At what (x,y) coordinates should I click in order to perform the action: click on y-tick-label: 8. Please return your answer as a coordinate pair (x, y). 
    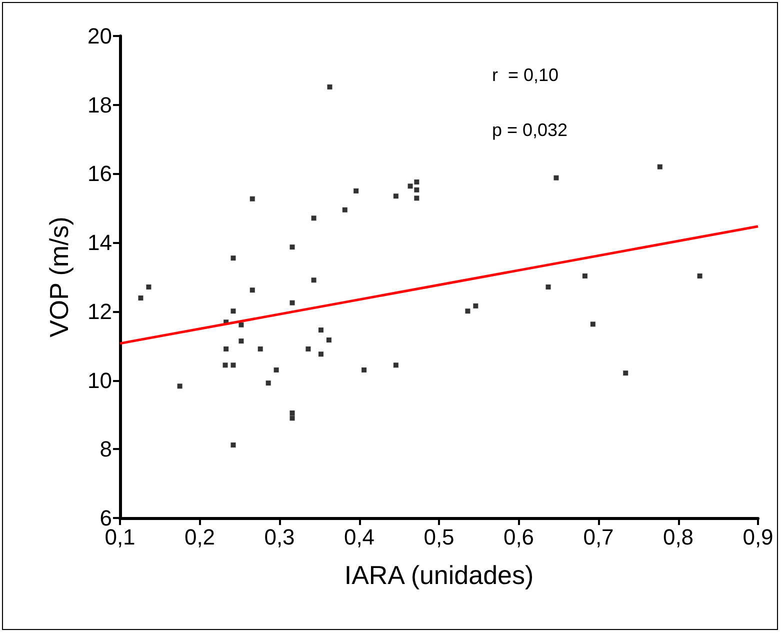
    Looking at the image, I should click on (106, 449).